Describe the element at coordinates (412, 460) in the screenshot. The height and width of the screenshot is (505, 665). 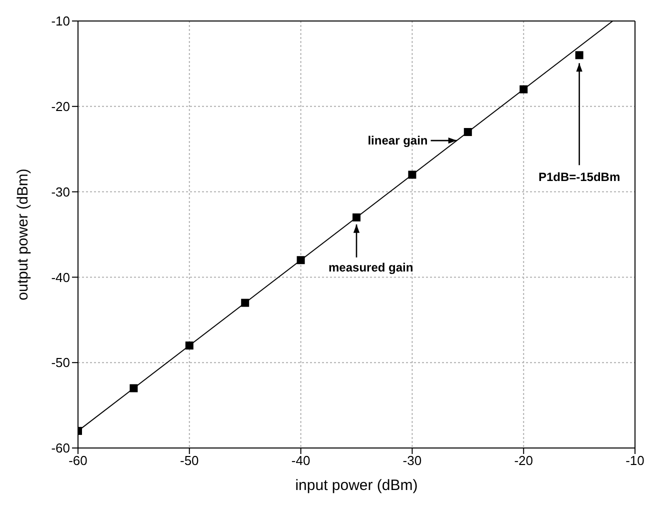
I see `x-tick-label: -30` at that location.